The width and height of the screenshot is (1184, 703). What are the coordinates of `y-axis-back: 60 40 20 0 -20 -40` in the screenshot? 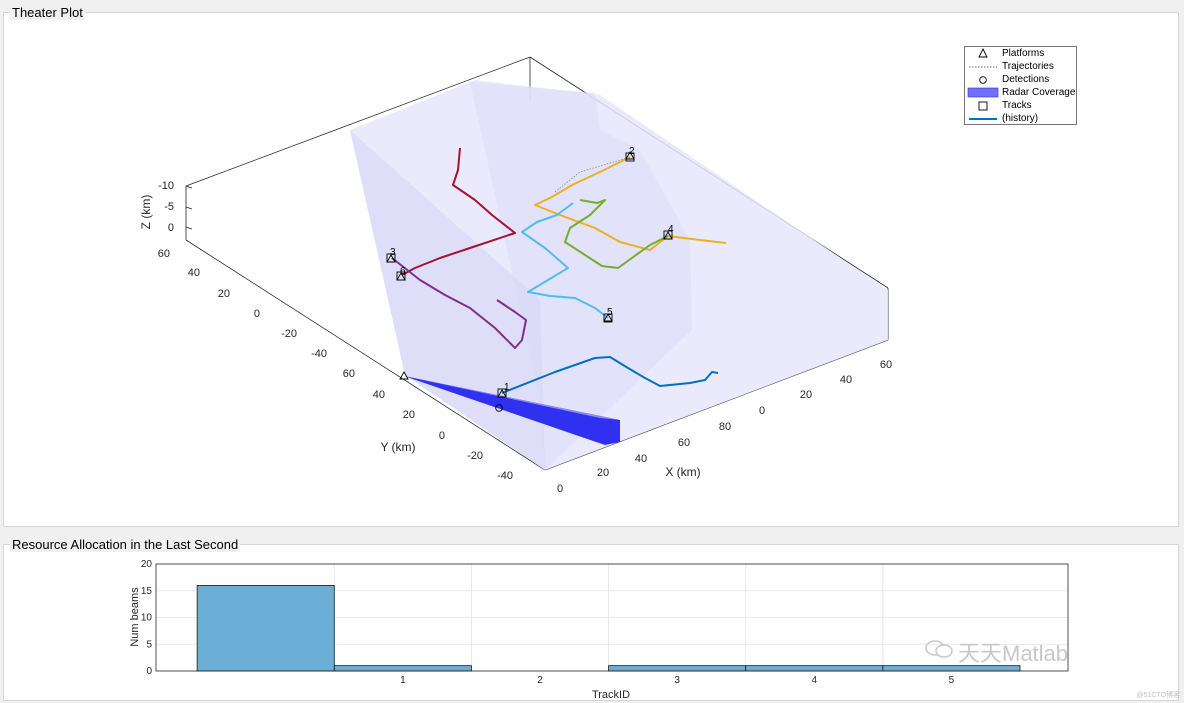 It's located at (242, 304).